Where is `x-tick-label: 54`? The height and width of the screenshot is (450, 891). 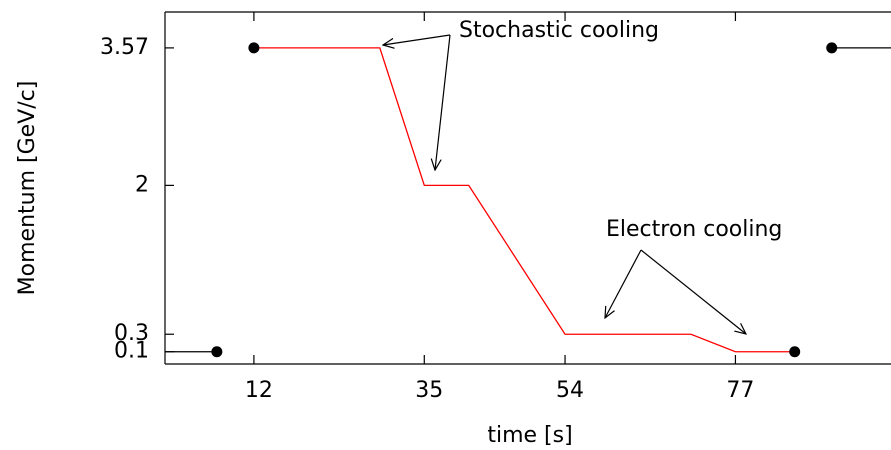
x-tick-label: 54 is located at coordinates (570, 390).